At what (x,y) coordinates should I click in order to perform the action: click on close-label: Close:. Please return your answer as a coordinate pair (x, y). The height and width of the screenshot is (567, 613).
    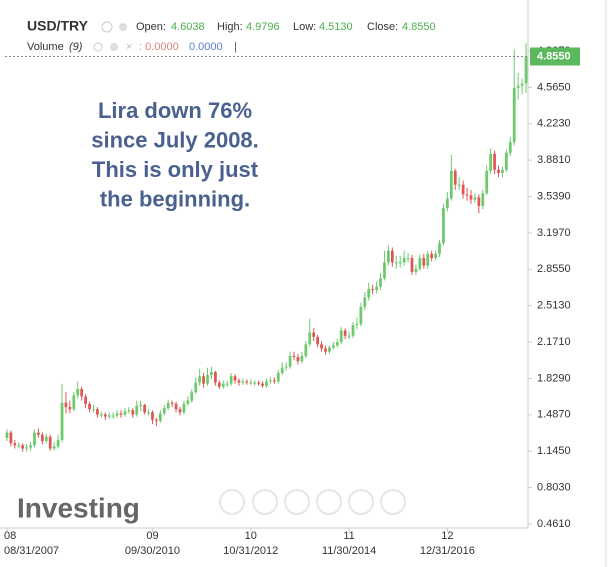
    Looking at the image, I should click on (382, 27).